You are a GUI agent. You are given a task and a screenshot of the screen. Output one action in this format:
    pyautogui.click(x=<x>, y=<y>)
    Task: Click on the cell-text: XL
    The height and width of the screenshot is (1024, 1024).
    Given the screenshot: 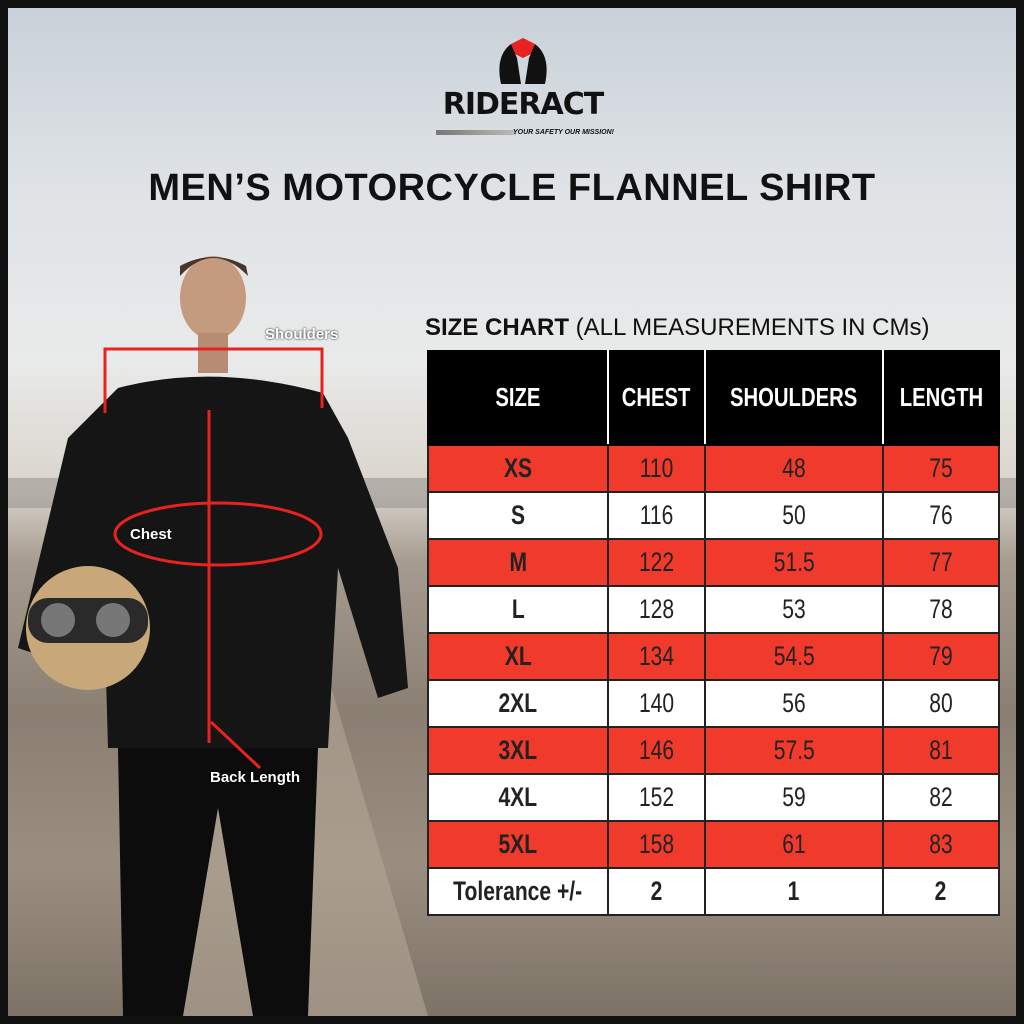 What is the action you would take?
    pyautogui.click(x=518, y=656)
    